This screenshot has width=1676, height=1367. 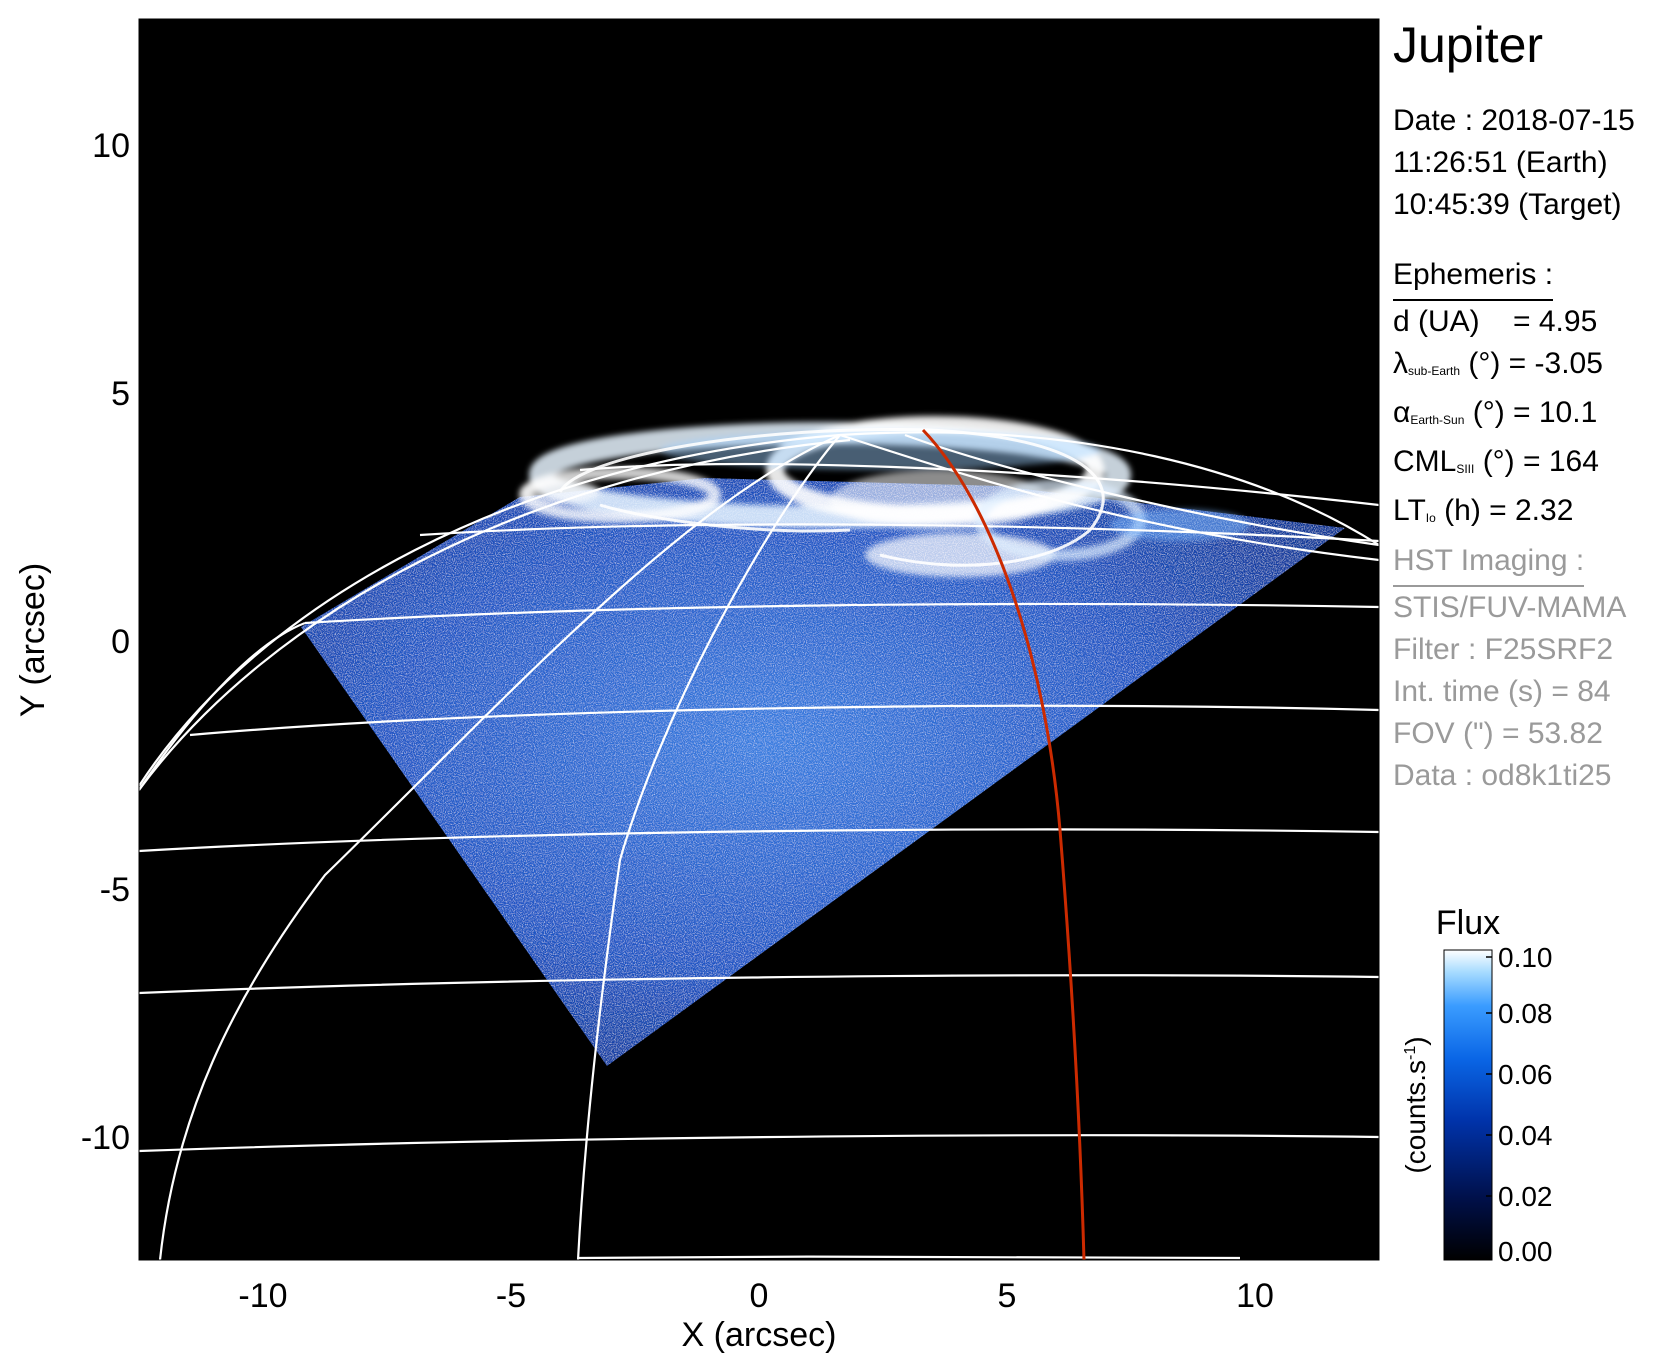 What do you see at coordinates (1468, 45) in the screenshot?
I see `target-name: Jupiter` at bounding box center [1468, 45].